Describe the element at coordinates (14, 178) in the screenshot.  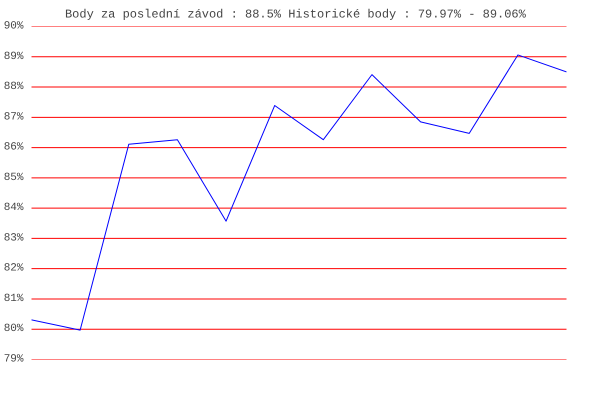
I see `y-tick-label: 85%` at that location.